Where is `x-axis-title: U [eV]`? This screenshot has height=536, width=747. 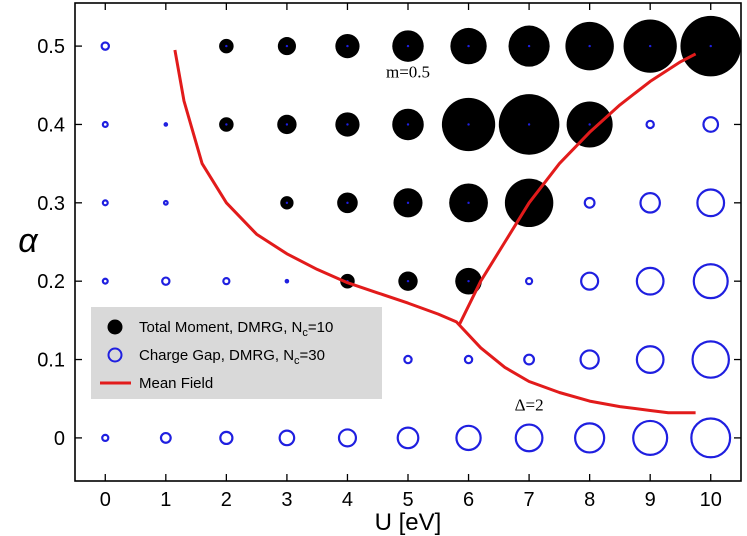
x-axis-title: U [eV] is located at coordinates (408, 522).